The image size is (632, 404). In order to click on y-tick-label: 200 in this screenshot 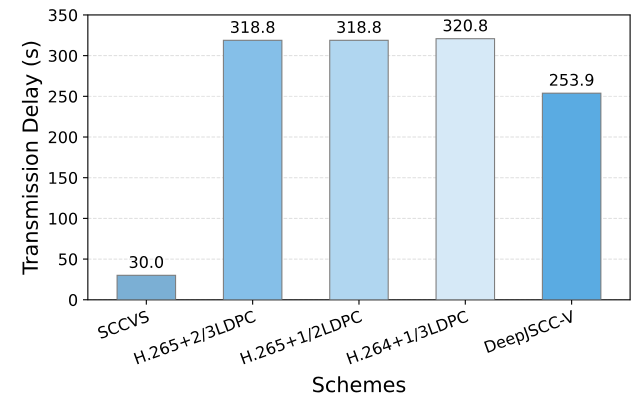, I will do `click(63, 137)`.